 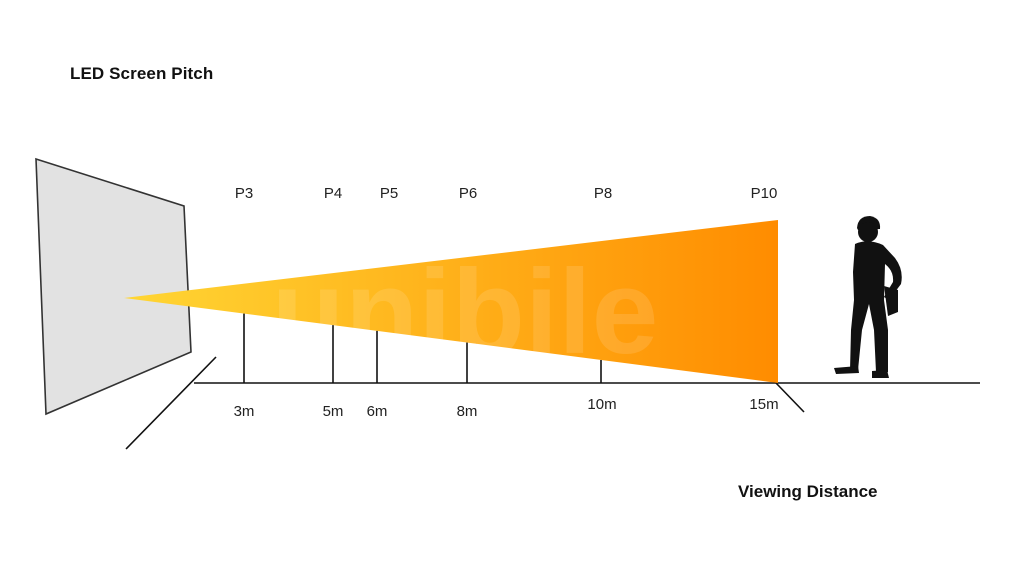 I want to click on distance-label-10m: 10m, so click(x=602, y=404).